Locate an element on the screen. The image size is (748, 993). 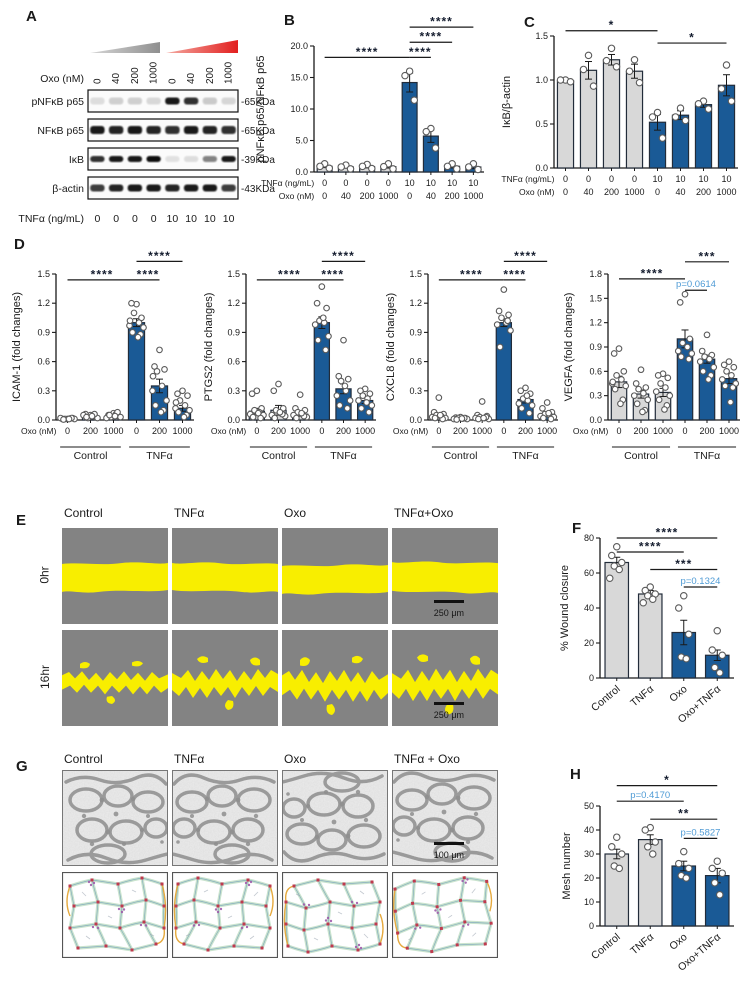
tube-image-tnfa-oxo is located at coordinates (445, 818).